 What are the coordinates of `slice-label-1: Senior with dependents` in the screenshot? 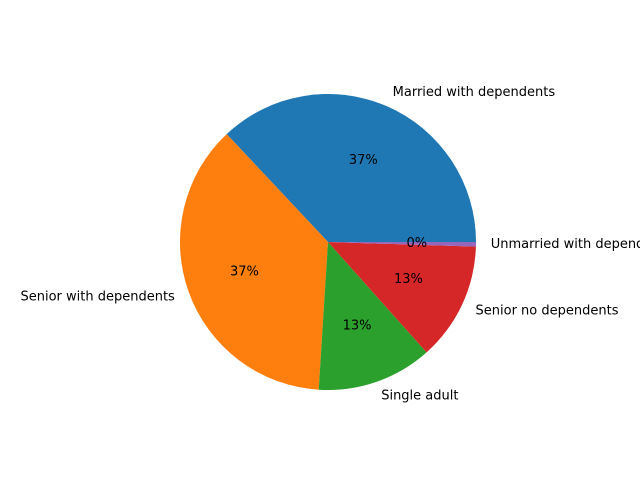 It's located at (97, 297).